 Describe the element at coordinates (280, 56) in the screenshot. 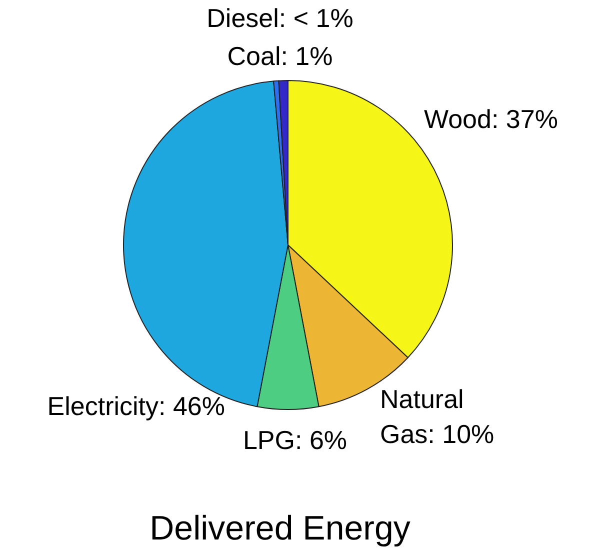

I see `slice-label: Coal: 1%` at that location.